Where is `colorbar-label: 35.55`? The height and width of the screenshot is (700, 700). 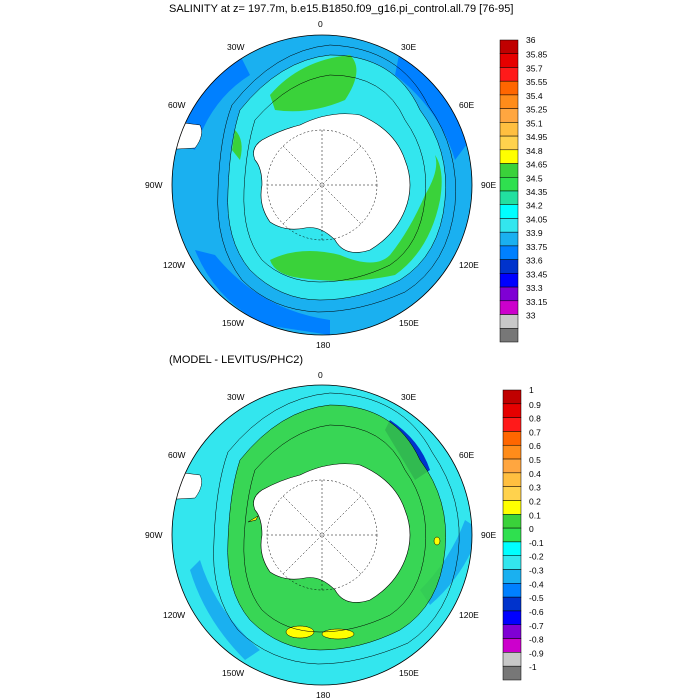 colorbar-label: 35.55 is located at coordinates (537, 82).